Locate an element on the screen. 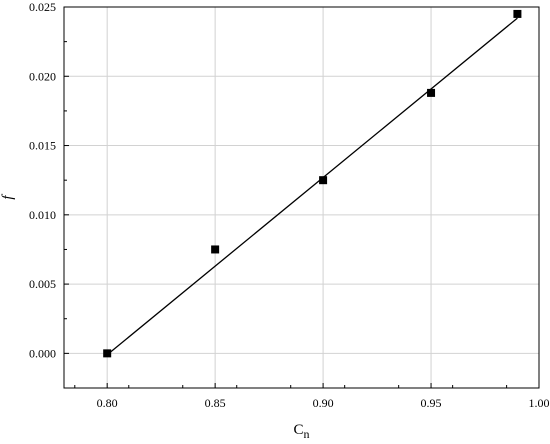 The height and width of the screenshot is (444, 550). y-tick-label: 0.005 is located at coordinates (42, 284).